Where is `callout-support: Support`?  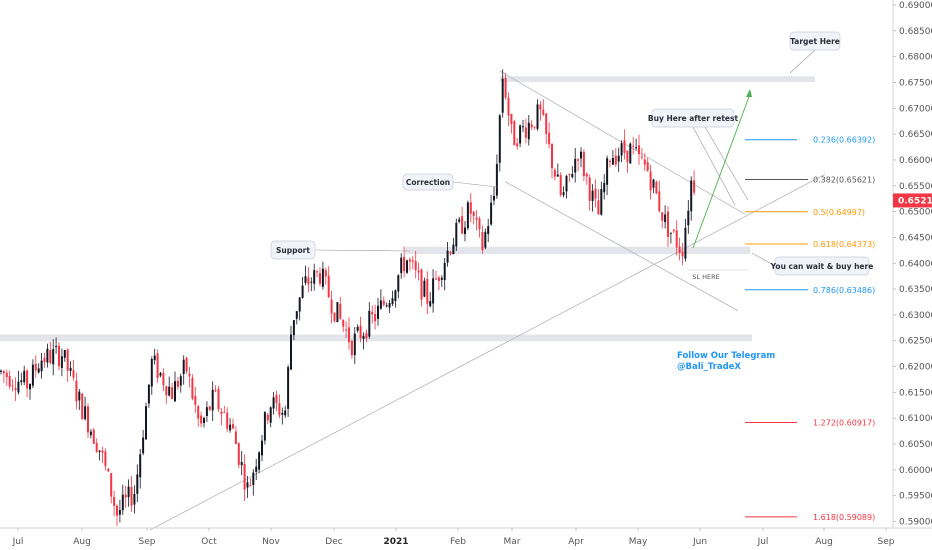
callout-support: Support is located at coordinates (340, 250).